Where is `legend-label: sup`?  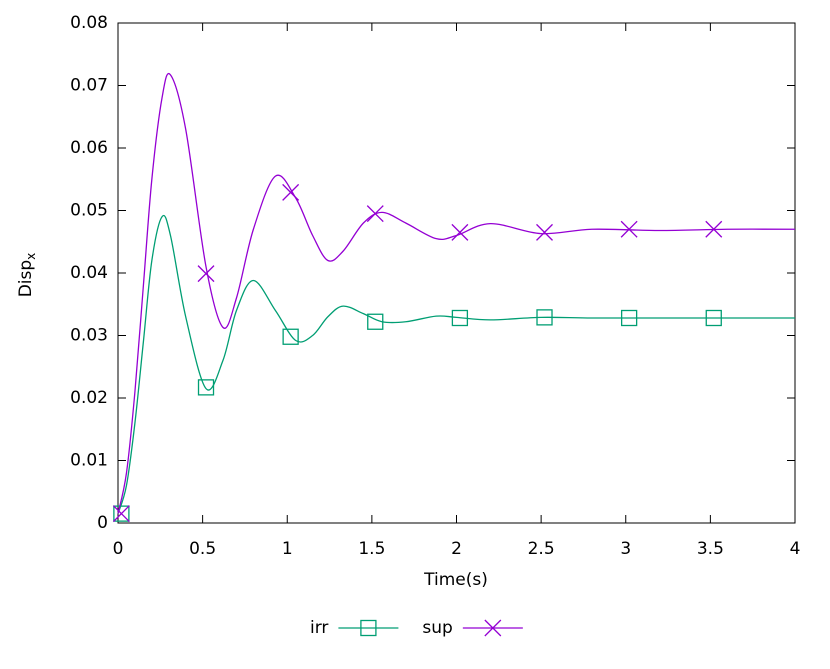
legend-label: sup is located at coordinates (437, 628).